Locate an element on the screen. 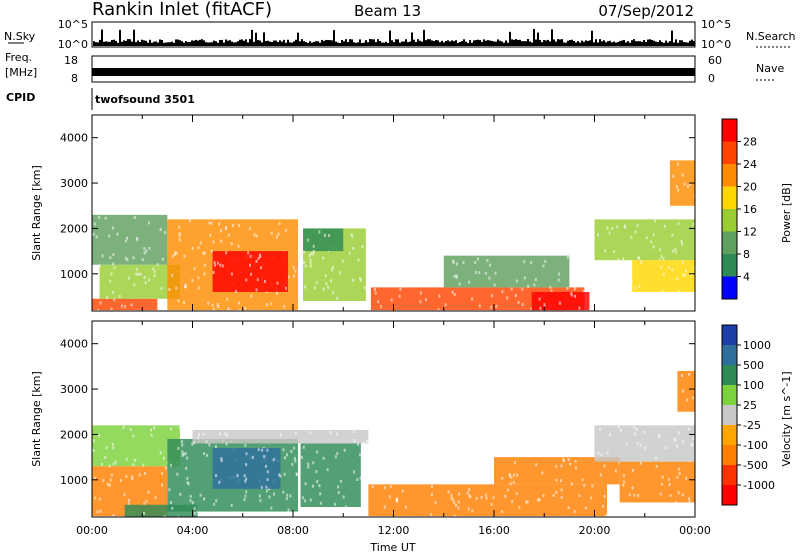 This screenshot has width=800, height=554. x-tick-label: 00:00 is located at coordinates (695, 530).